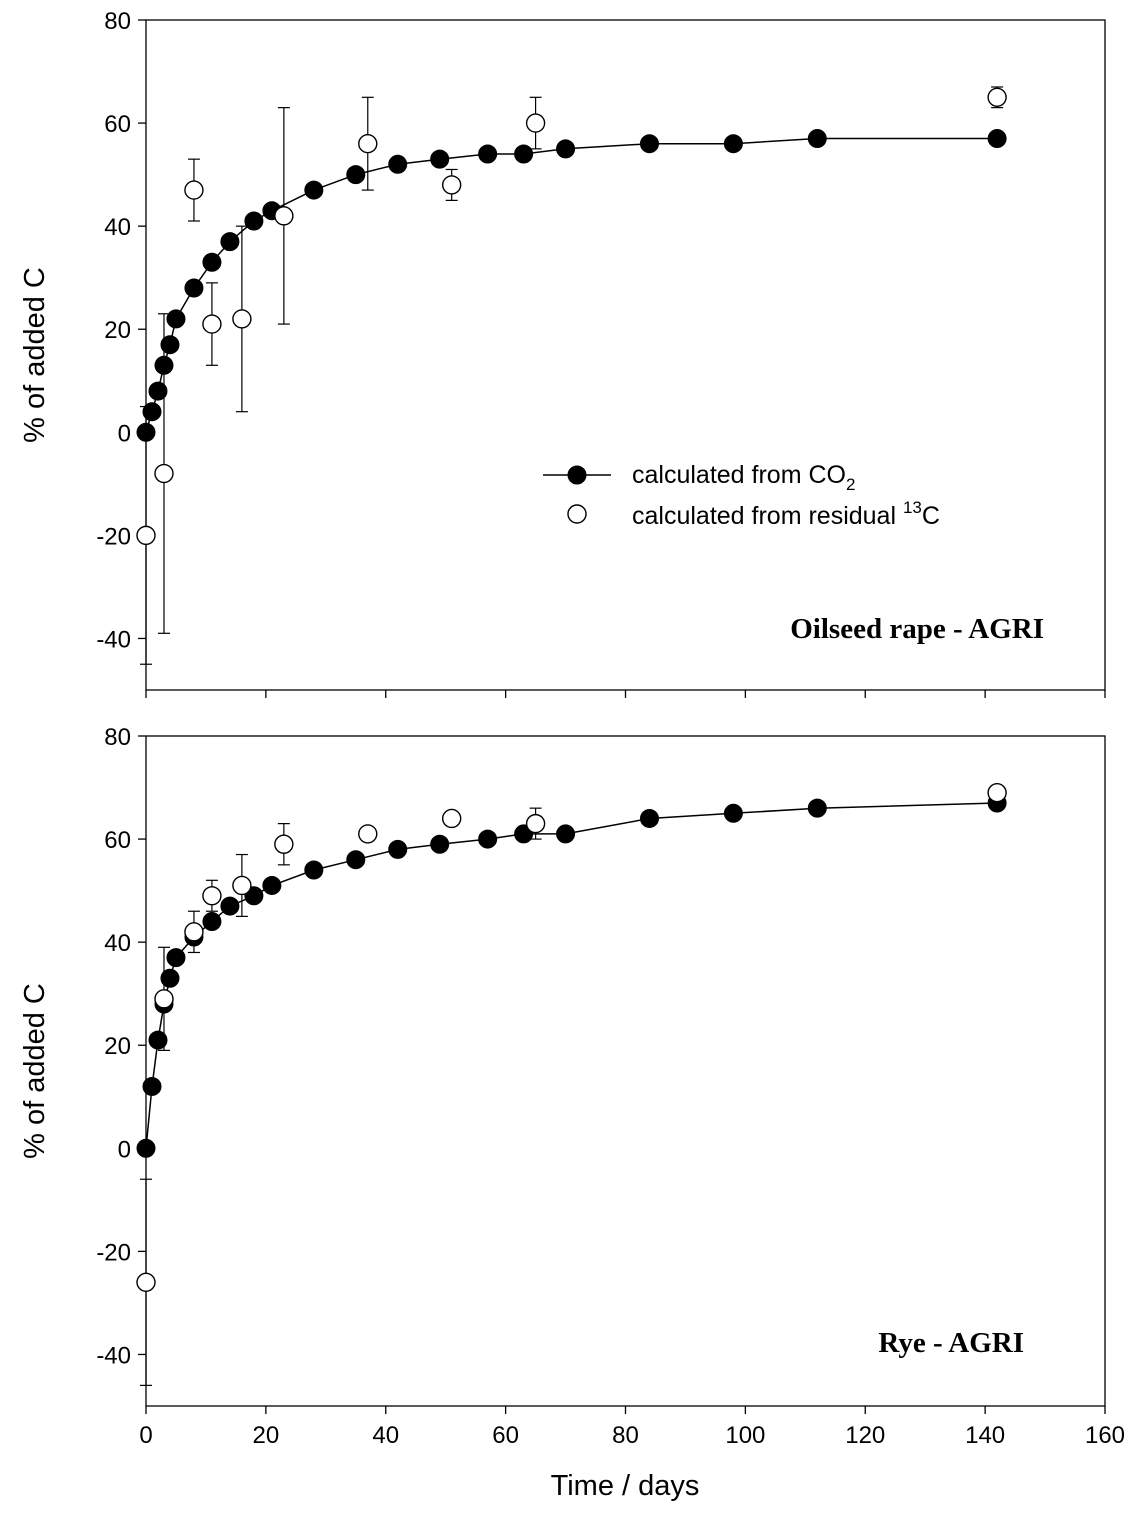 Image resolution: width=1139 pixels, height=1534 pixels. Describe the element at coordinates (266, 1435) in the screenshot. I see `x-tick-label: 20` at that location.